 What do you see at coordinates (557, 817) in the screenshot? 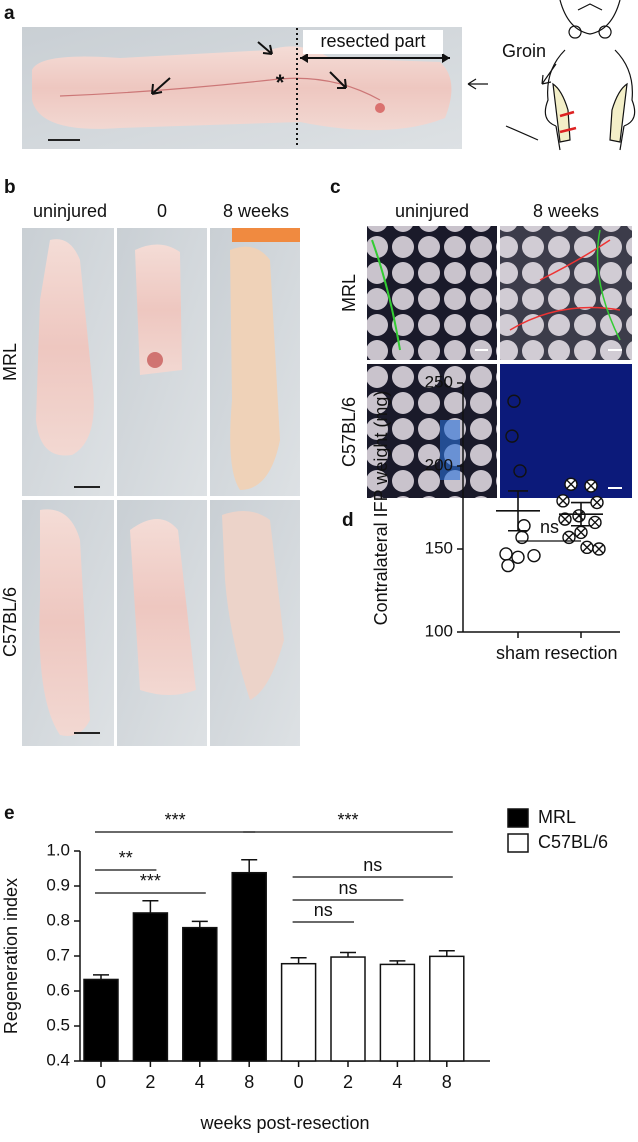
I see `legend-label: MRL` at bounding box center [557, 817].